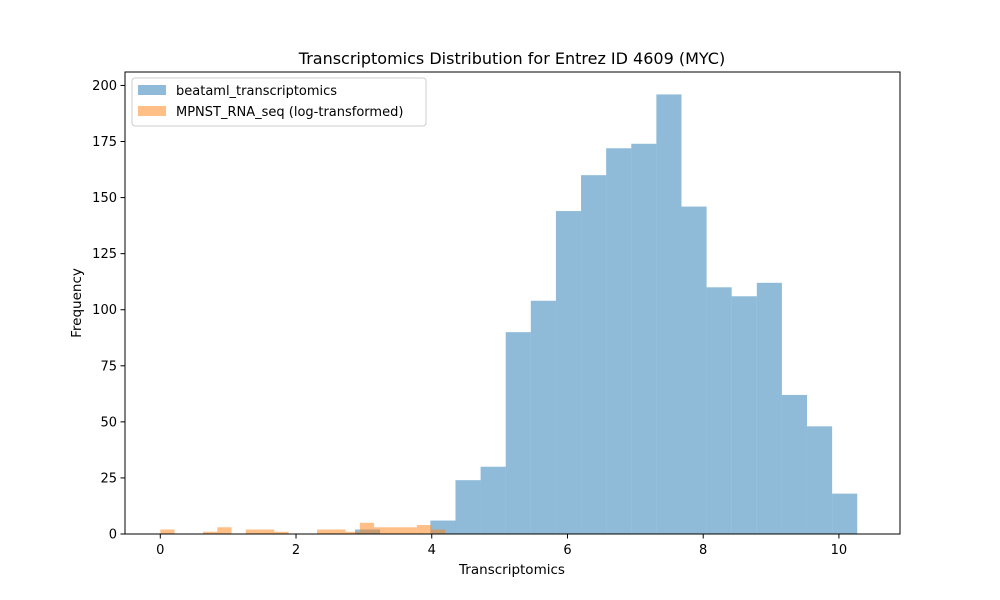  I want to click on x-tick-label-2: 4, so click(432, 550).